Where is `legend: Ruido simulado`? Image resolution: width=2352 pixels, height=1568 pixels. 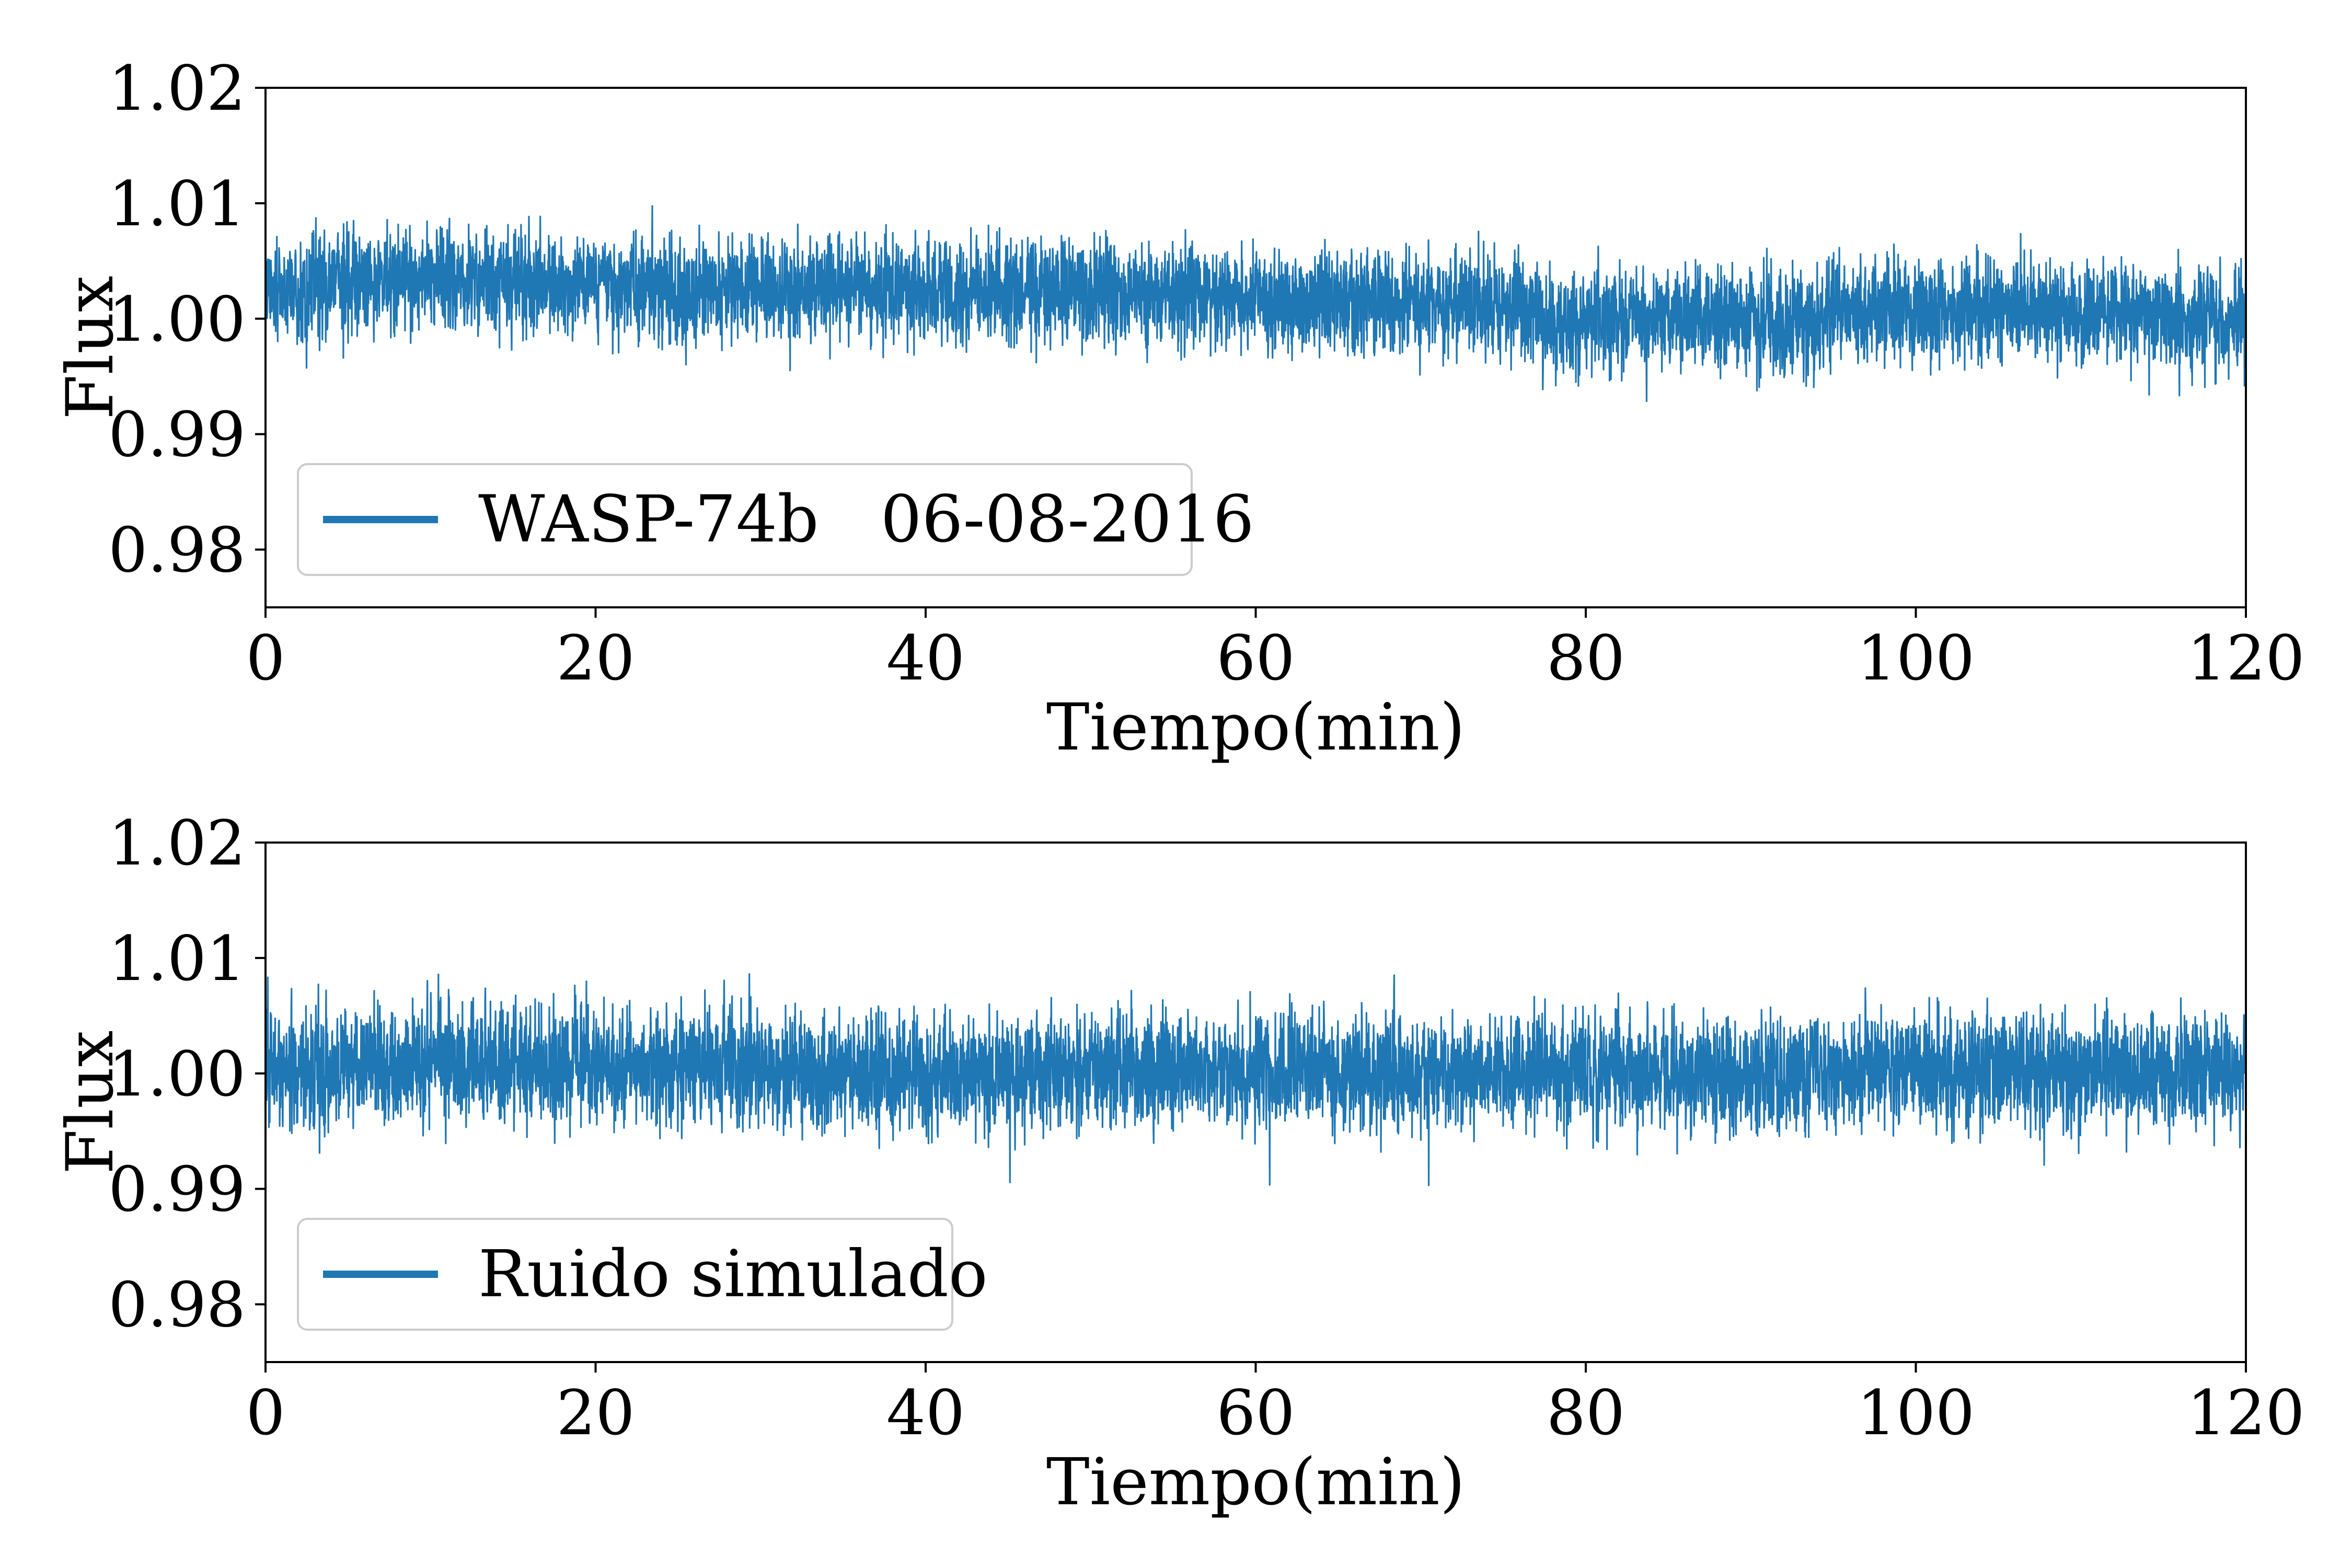 legend: Ruido simulado is located at coordinates (642, 1274).